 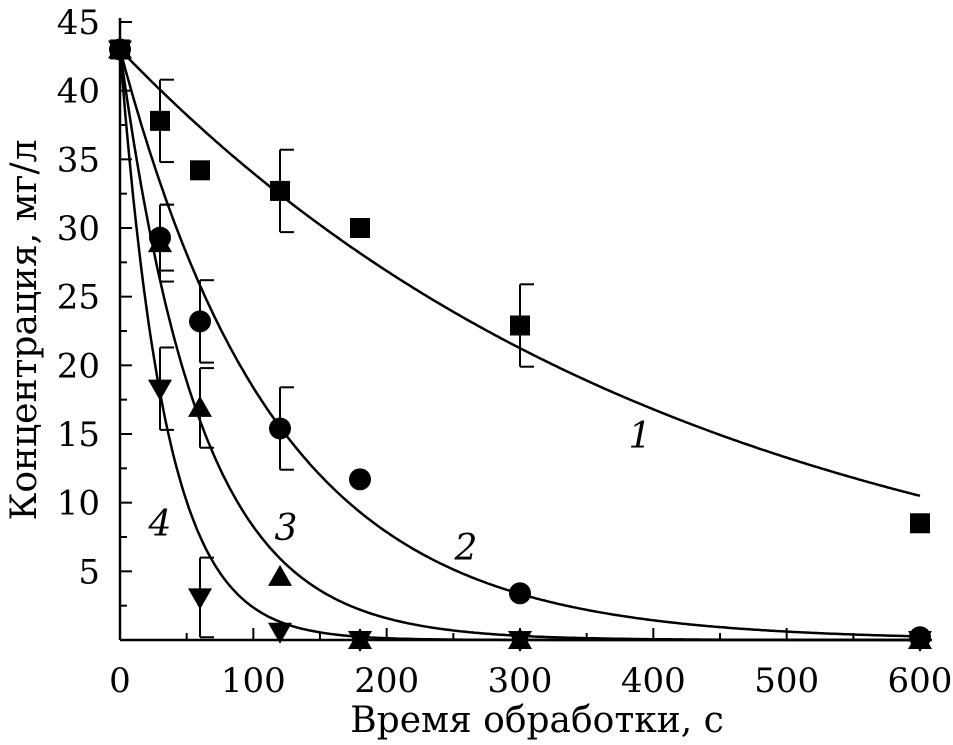 I want to click on x-tick-label: 600, so click(x=920, y=681).